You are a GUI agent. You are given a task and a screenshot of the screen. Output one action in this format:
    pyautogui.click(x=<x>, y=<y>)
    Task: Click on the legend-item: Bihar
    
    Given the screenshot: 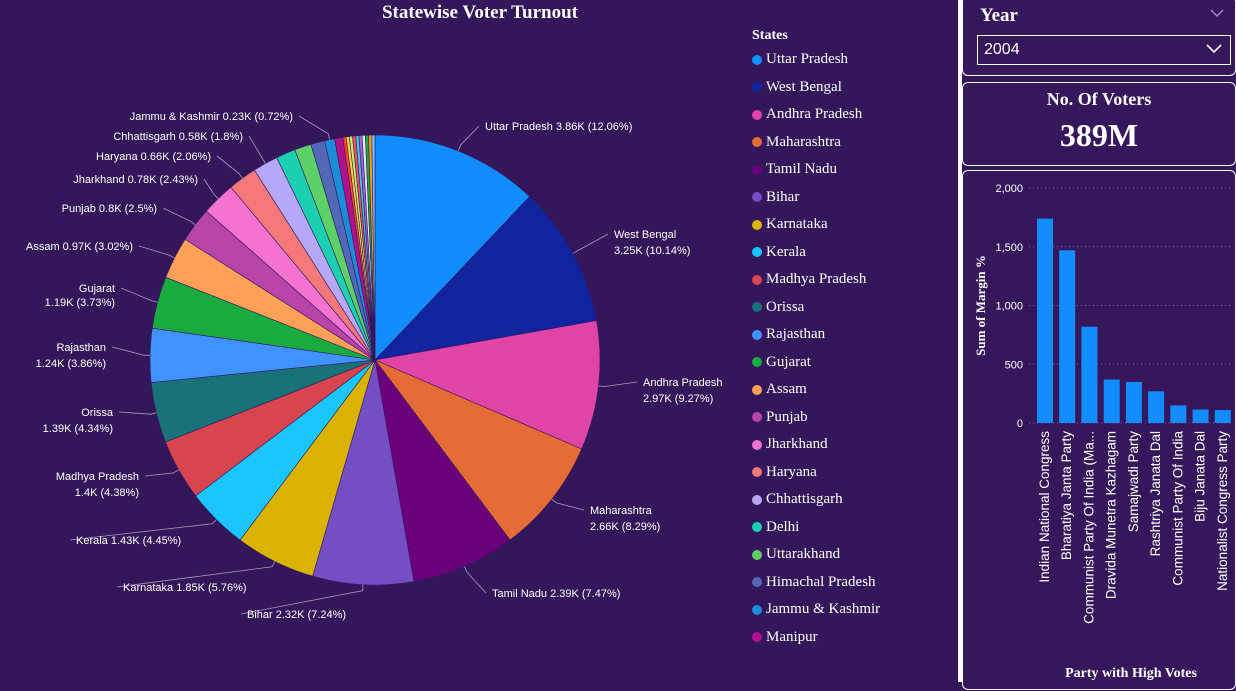 What is the action you would take?
    pyautogui.click(x=852, y=198)
    